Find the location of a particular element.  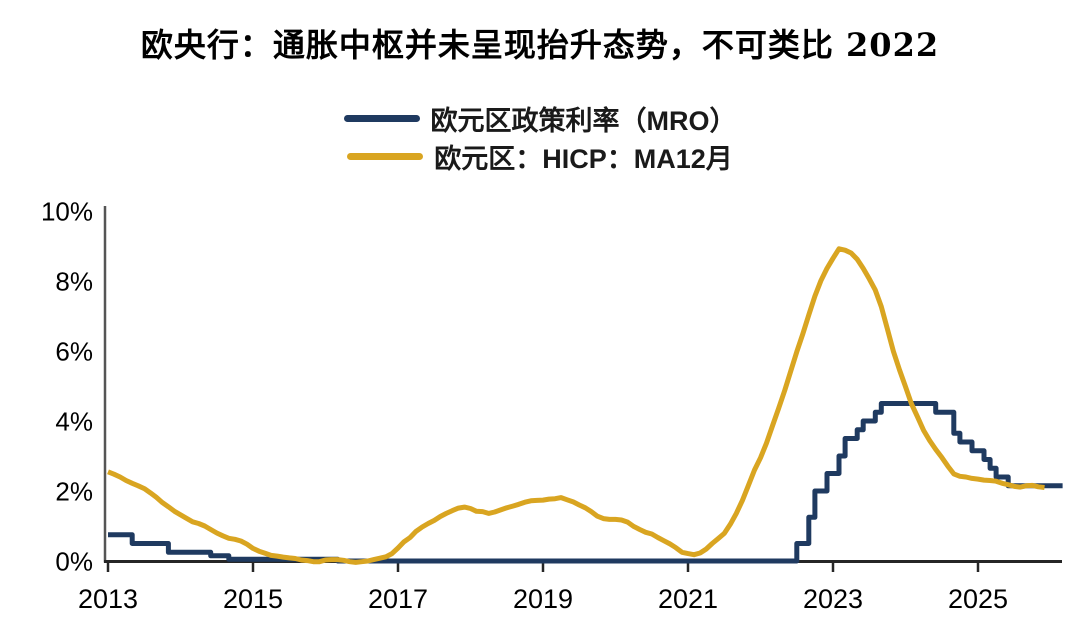

x-axis-label: 2019 is located at coordinates (543, 599).